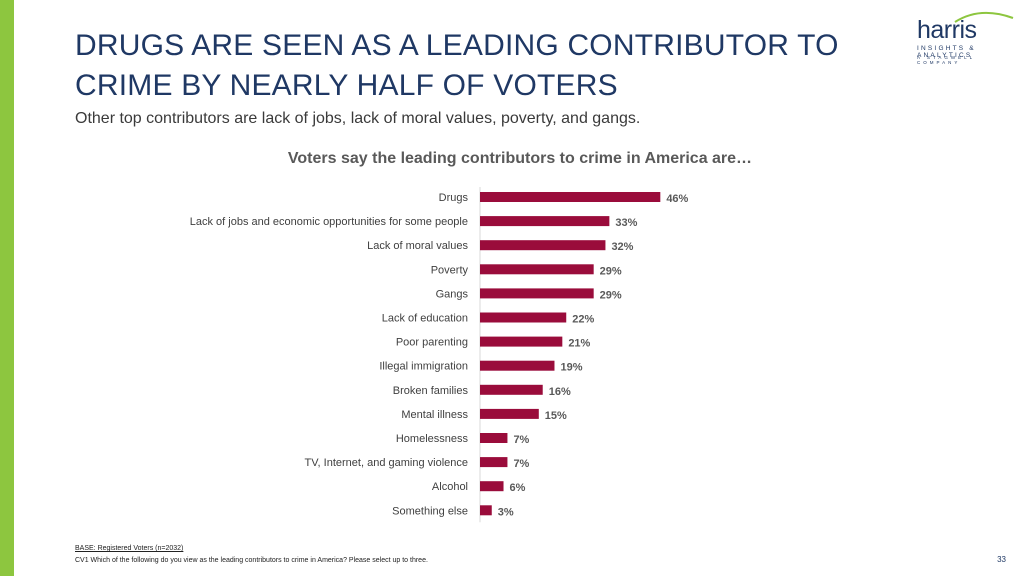 The height and width of the screenshot is (576, 1024). Describe the element at coordinates (423, 367) in the screenshot. I see `category-label: Illegal immigration` at that location.